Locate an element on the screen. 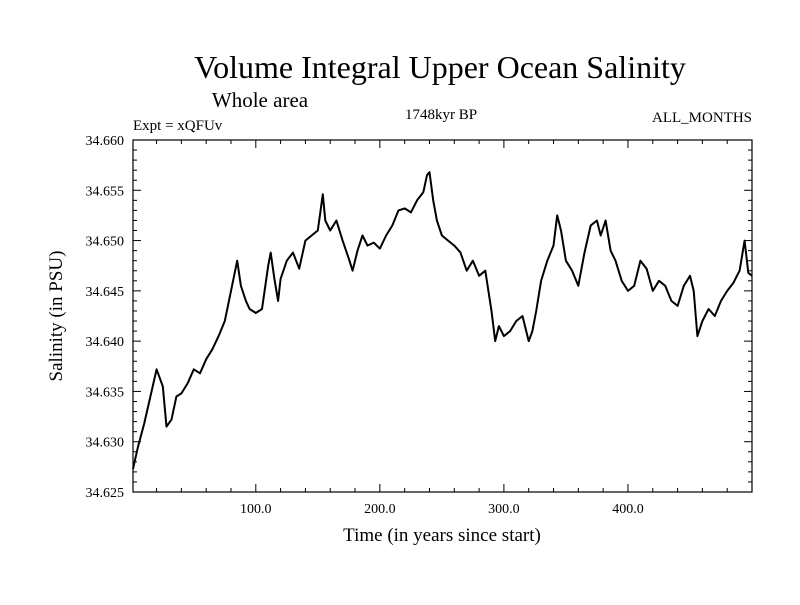  x-tick-label: 200.0 is located at coordinates (380, 509).